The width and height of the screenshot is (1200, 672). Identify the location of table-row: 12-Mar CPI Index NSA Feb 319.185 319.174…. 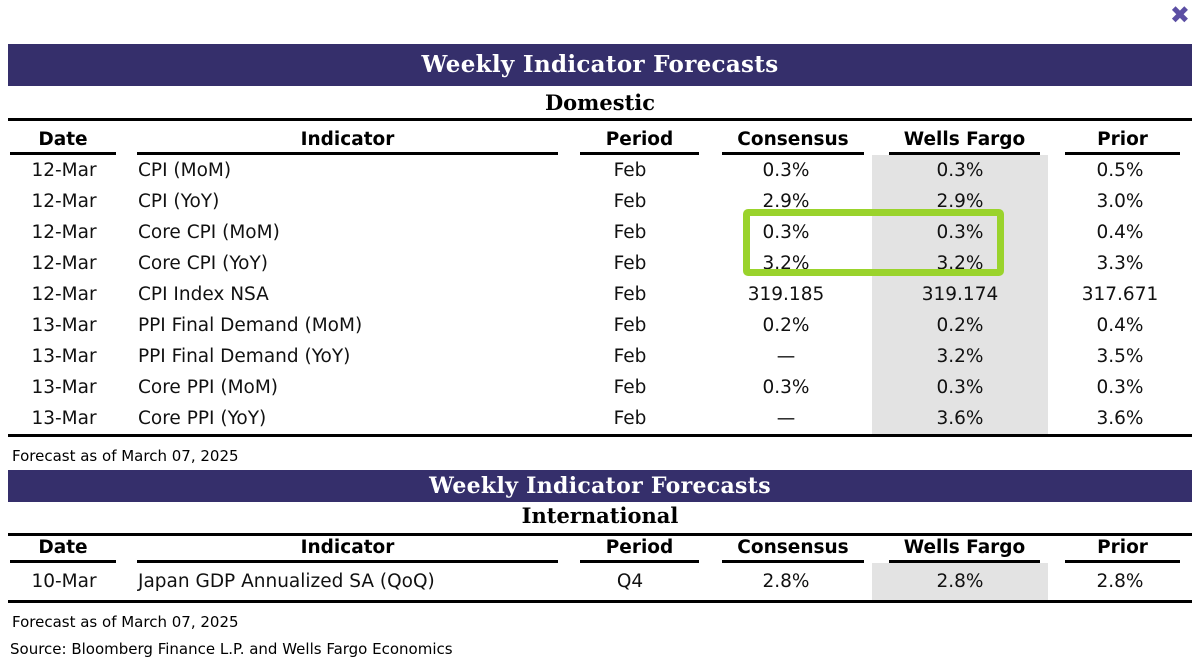
(600, 294).